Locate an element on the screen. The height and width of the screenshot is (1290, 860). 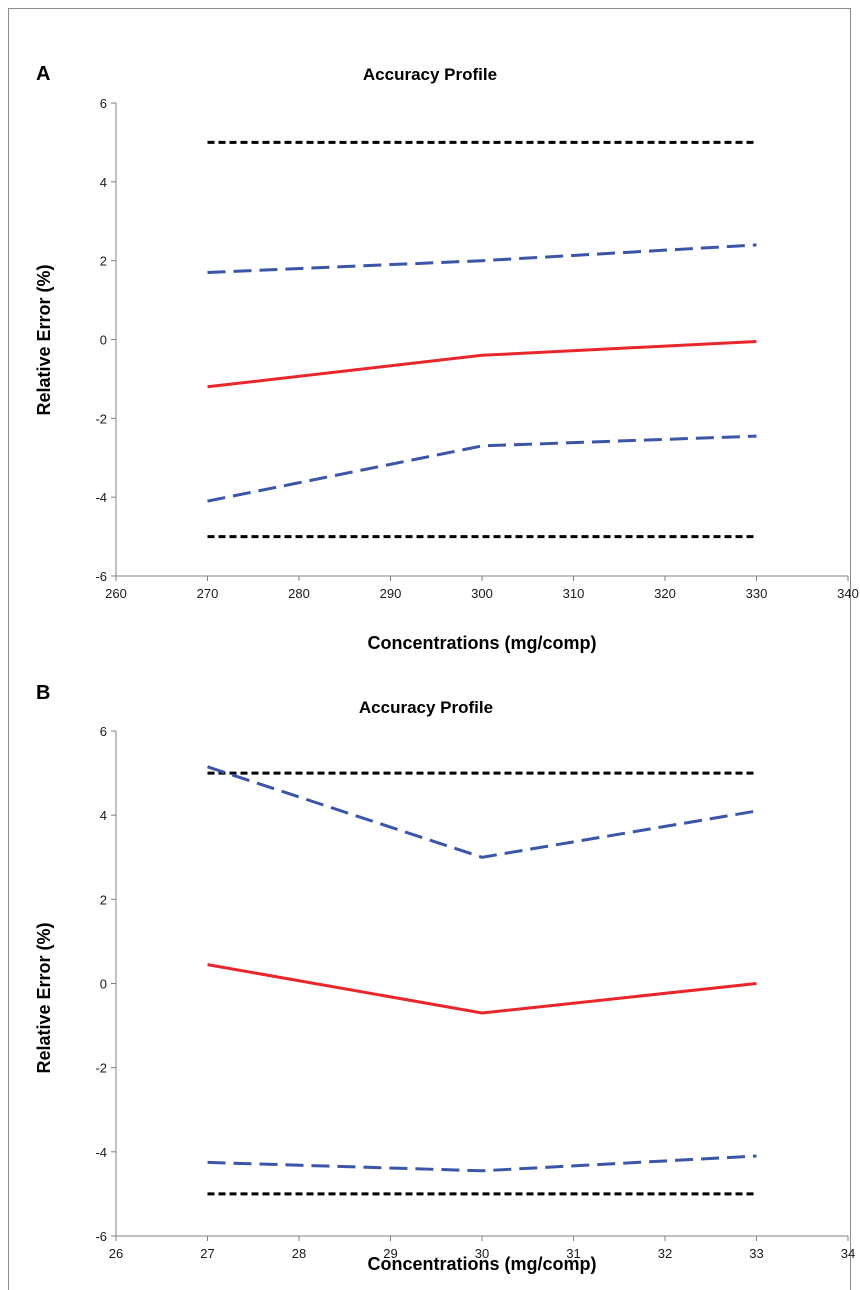
x-tick-label: 26 is located at coordinates (116, 1253).